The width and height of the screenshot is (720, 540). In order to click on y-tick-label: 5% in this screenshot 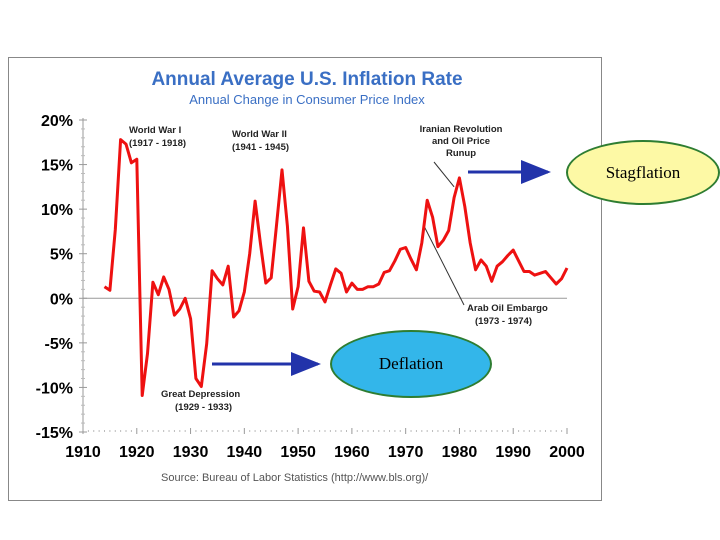, I will do `click(61, 255)`.